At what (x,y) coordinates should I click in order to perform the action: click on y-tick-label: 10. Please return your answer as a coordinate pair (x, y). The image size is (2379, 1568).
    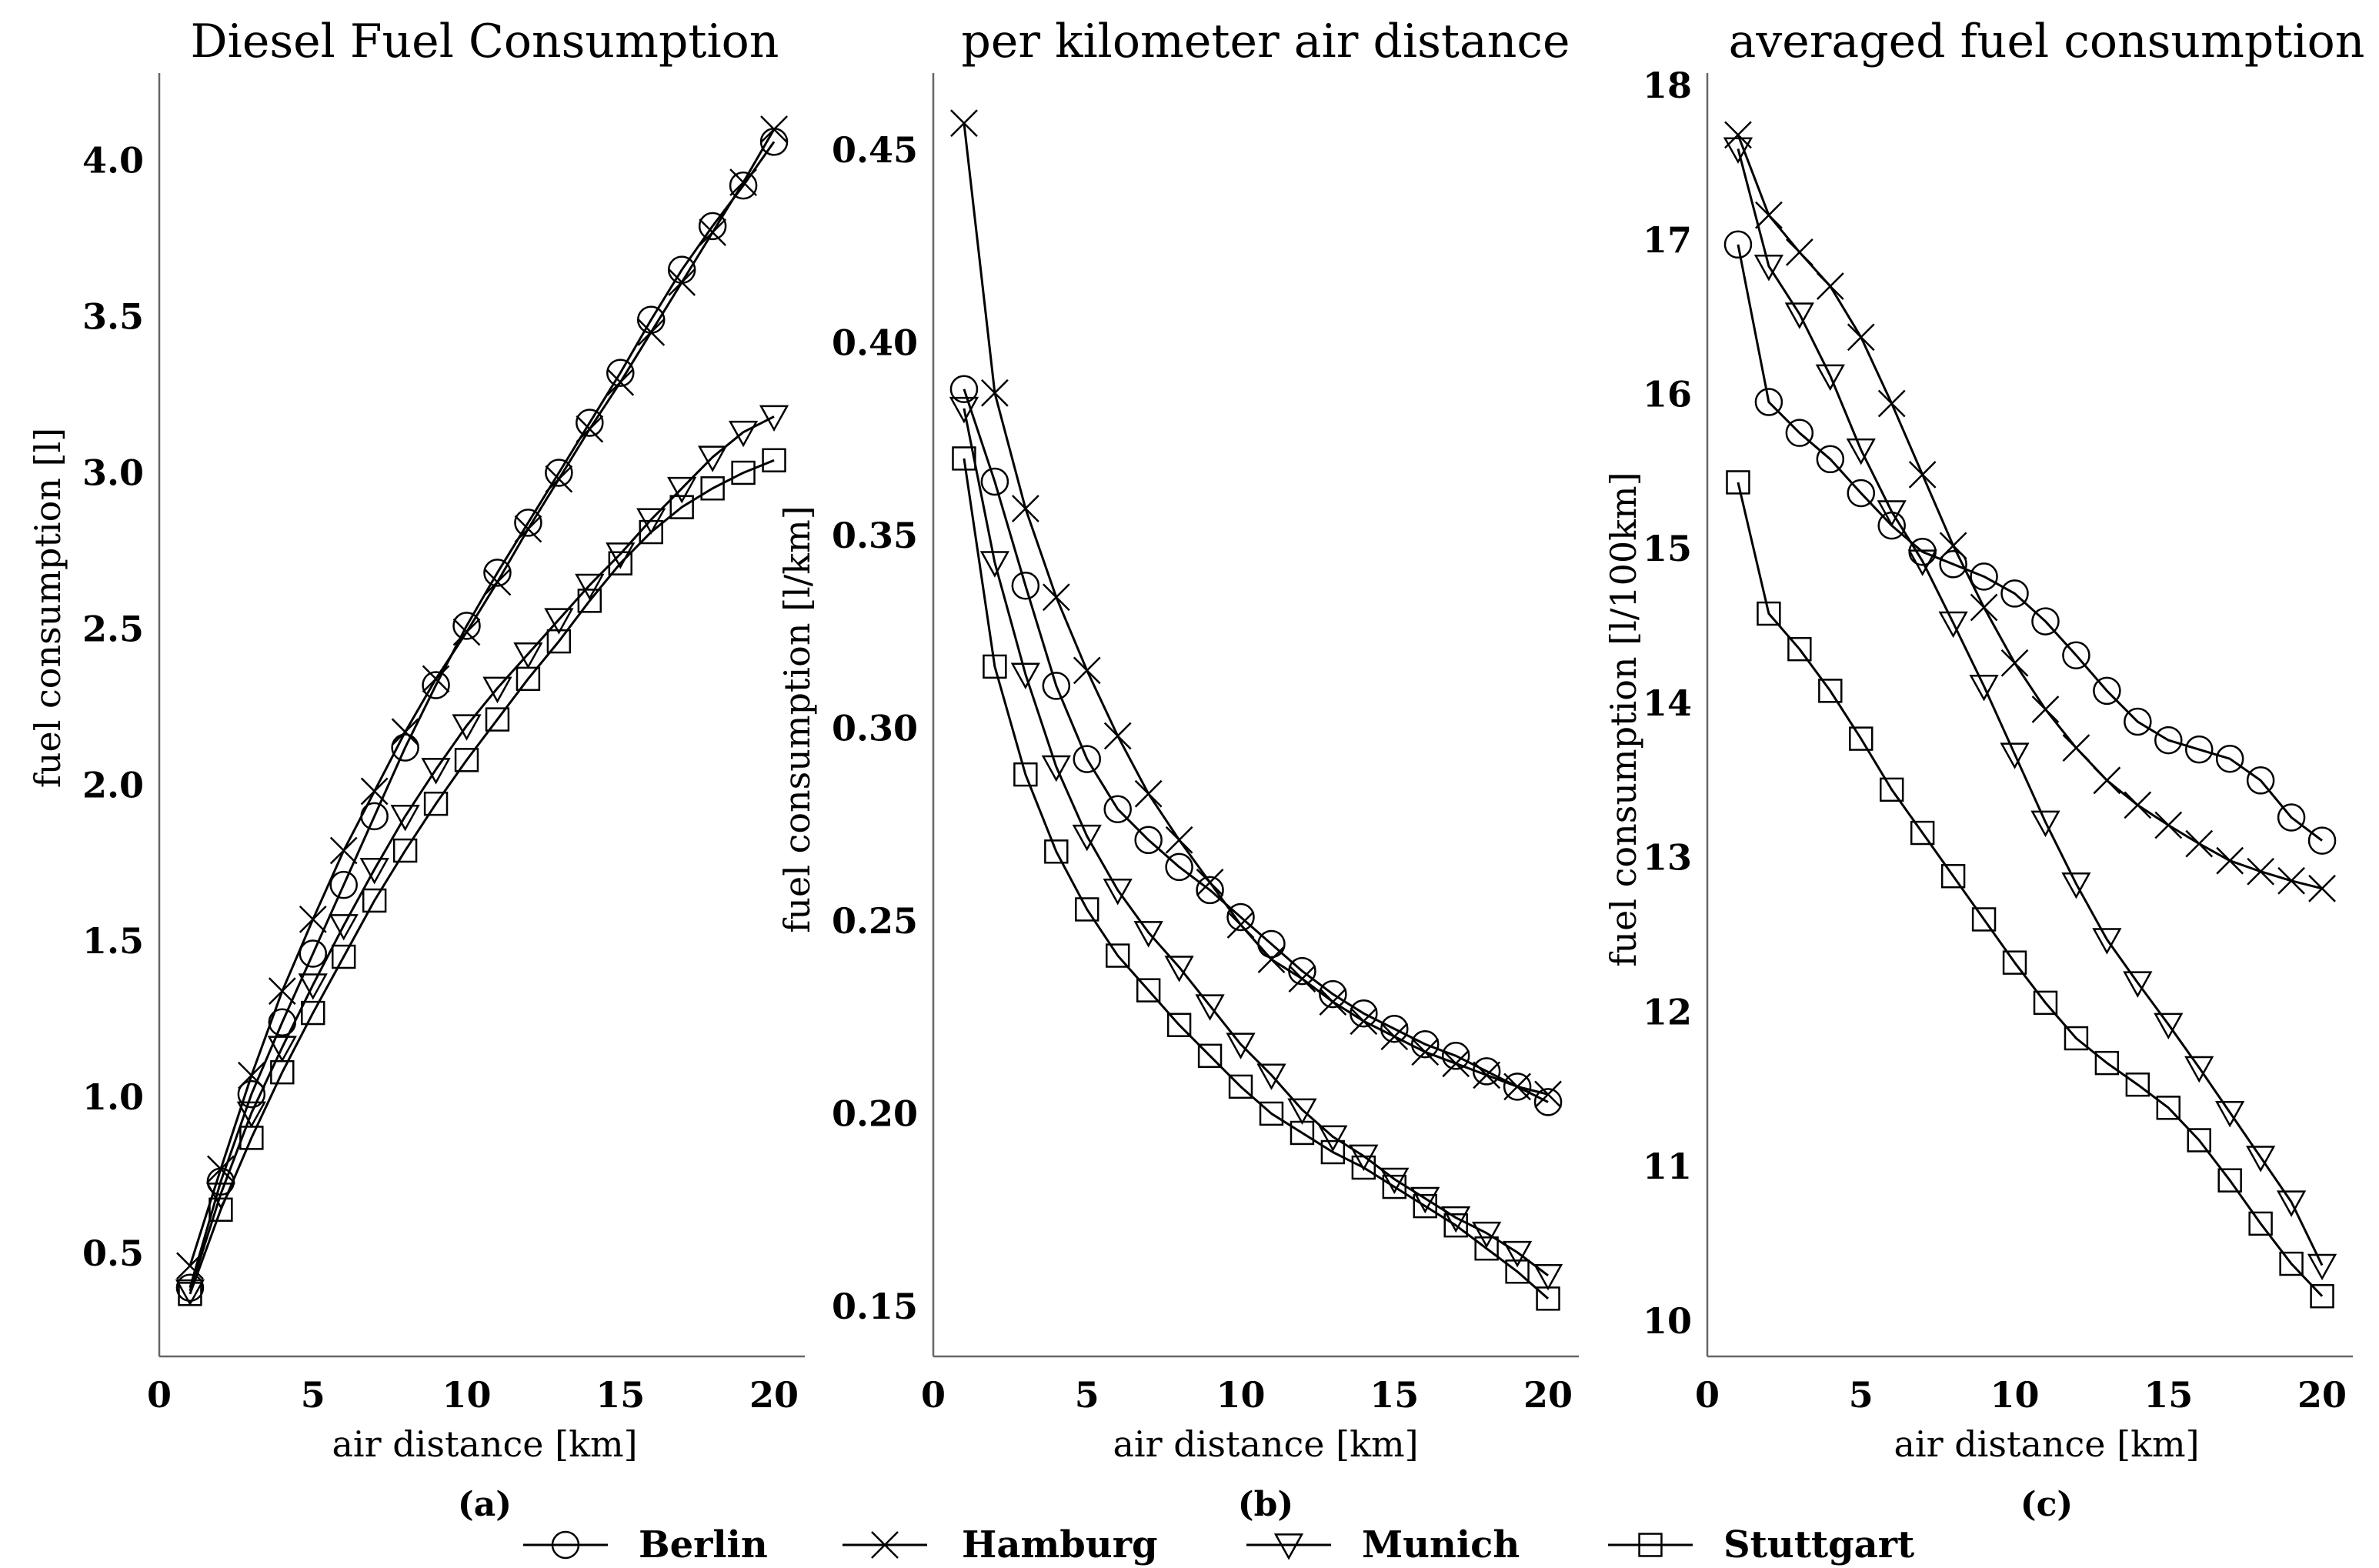
    Looking at the image, I should click on (1667, 1321).